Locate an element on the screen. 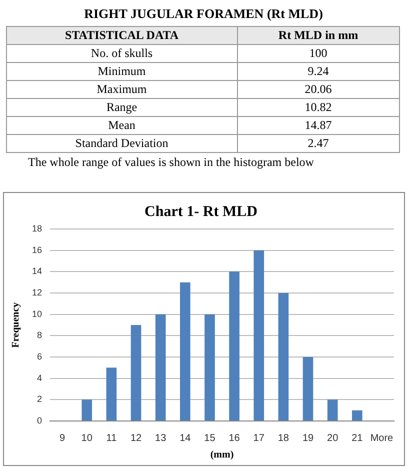  y-tick-label: 18 is located at coordinates (37, 228).